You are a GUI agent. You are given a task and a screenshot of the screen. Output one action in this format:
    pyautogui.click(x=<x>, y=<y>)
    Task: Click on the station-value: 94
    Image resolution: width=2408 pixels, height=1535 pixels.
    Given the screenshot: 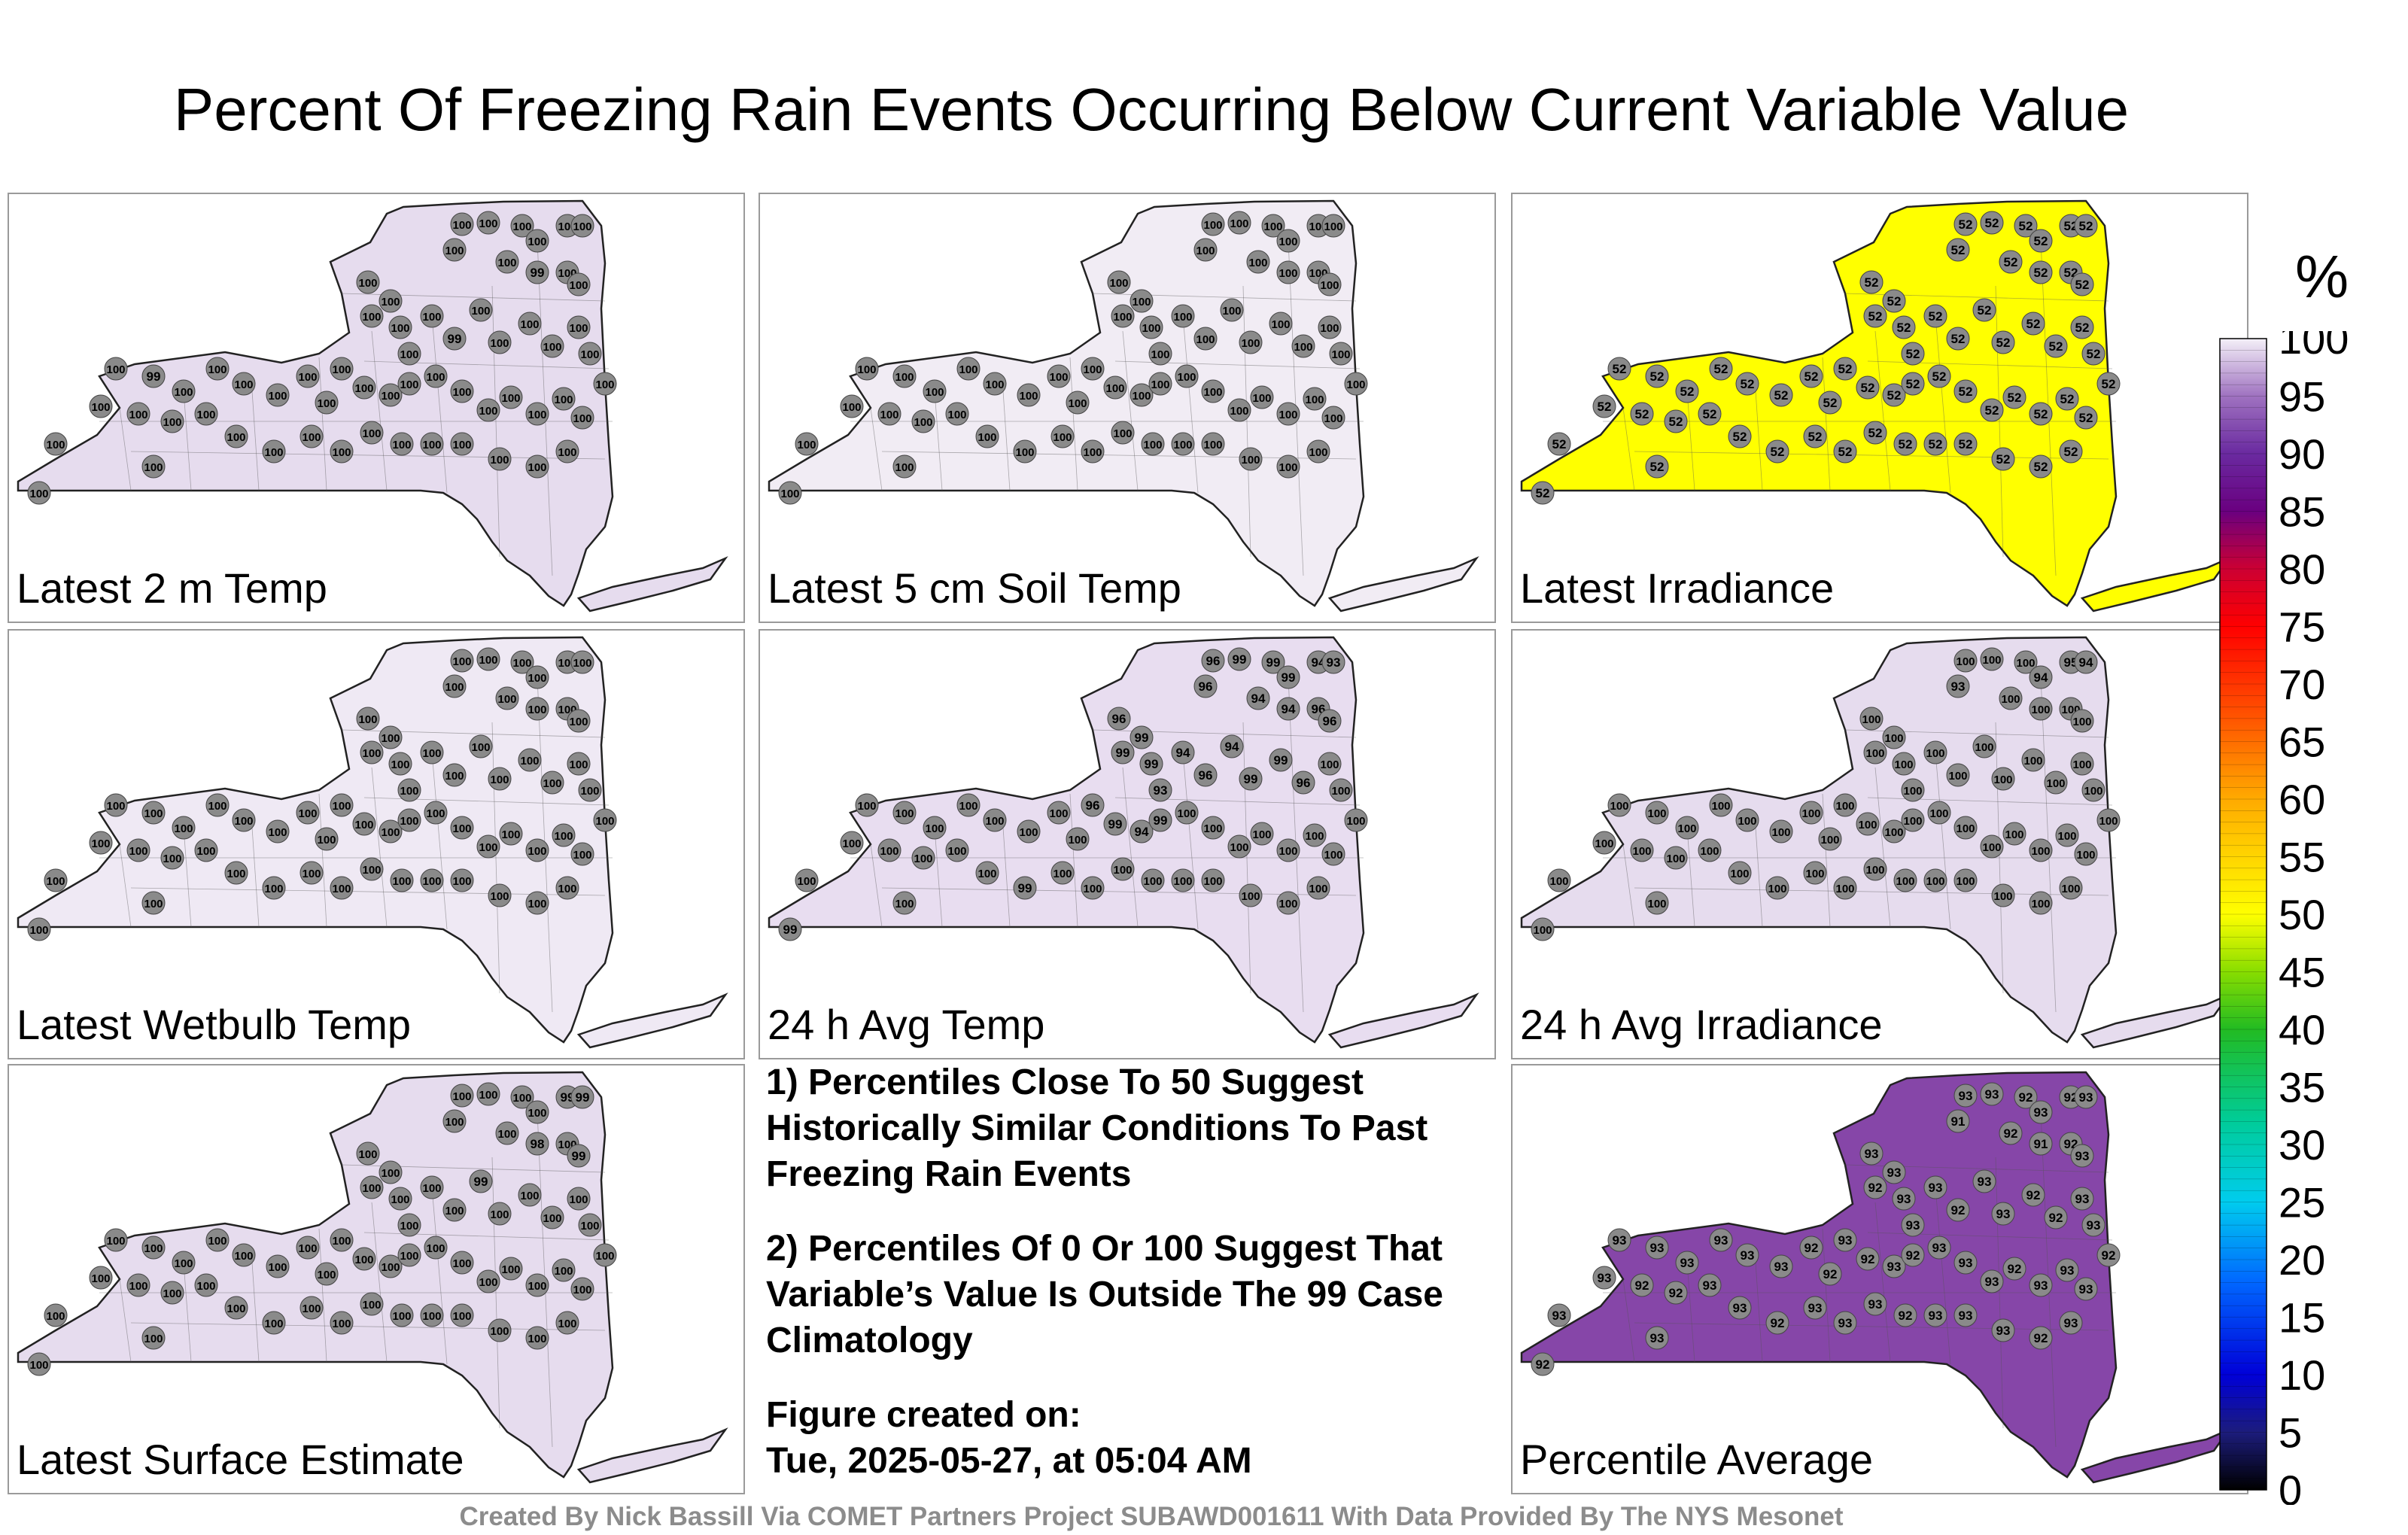 What is the action you would take?
    pyautogui.click(x=1232, y=747)
    